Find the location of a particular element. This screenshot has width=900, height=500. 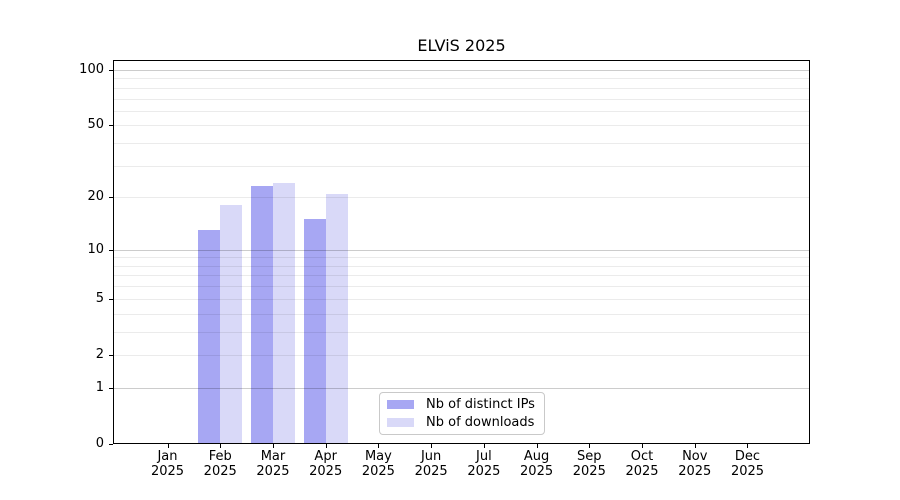

legend-item-distinct-ips: Nb of distinct IPs is located at coordinates (465, 404).